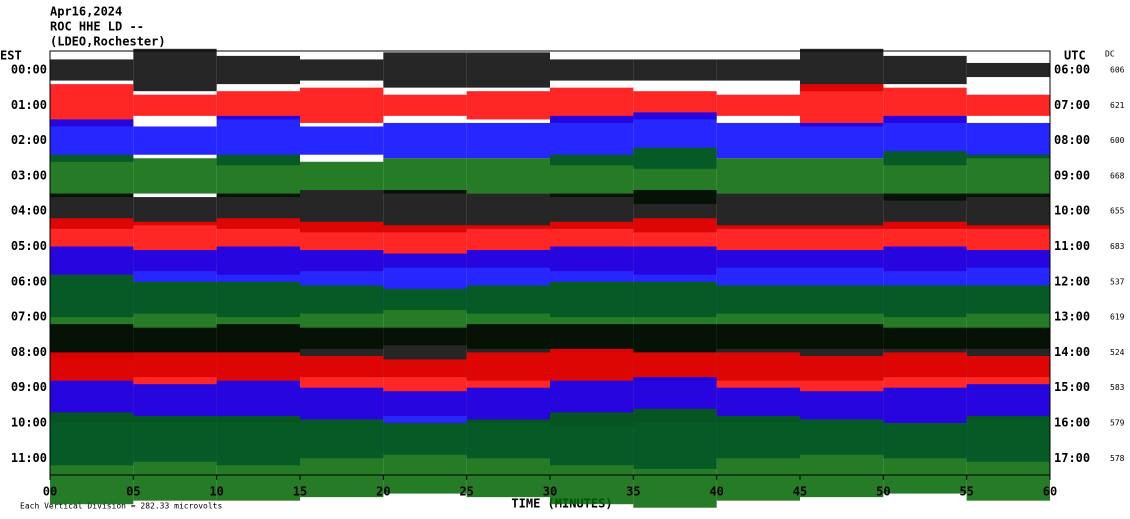 The height and width of the screenshot is (519, 1130). What do you see at coordinates (29, 140) in the screenshot?
I see `est-label: 02:00` at bounding box center [29, 140].